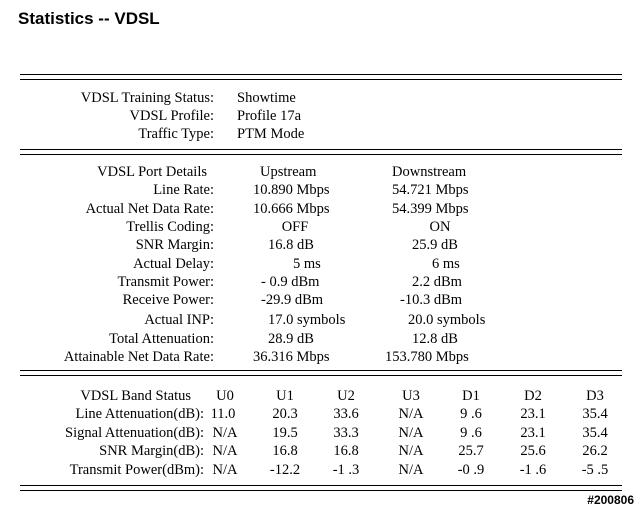  I want to click on transmit-power-label: Transmit Power:, so click(165, 282).